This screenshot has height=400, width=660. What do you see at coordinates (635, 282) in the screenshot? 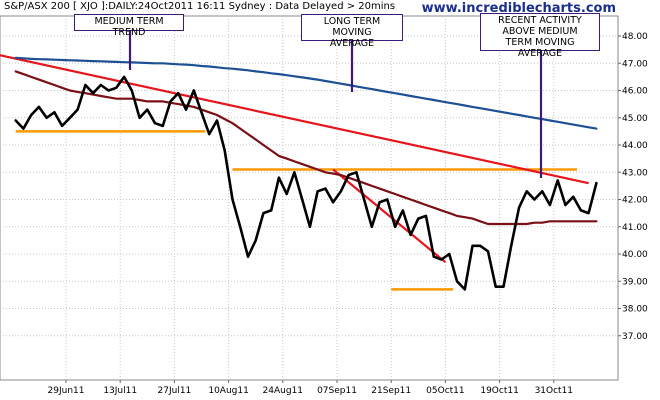
I see `y-tick-label: 39.00` at bounding box center [635, 282].